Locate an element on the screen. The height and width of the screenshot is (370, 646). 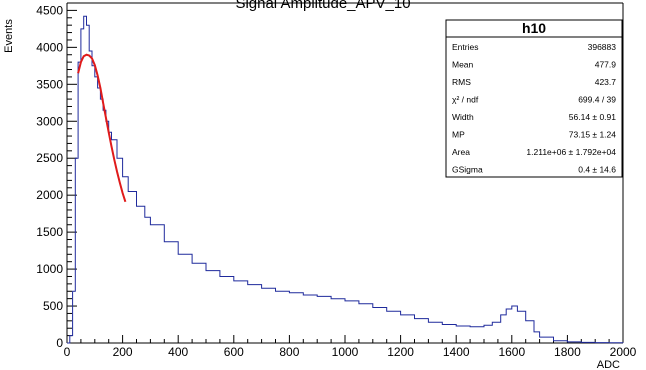
stats-row-value: 1.211e+06 ± 1.792e+04 is located at coordinates (571, 152).